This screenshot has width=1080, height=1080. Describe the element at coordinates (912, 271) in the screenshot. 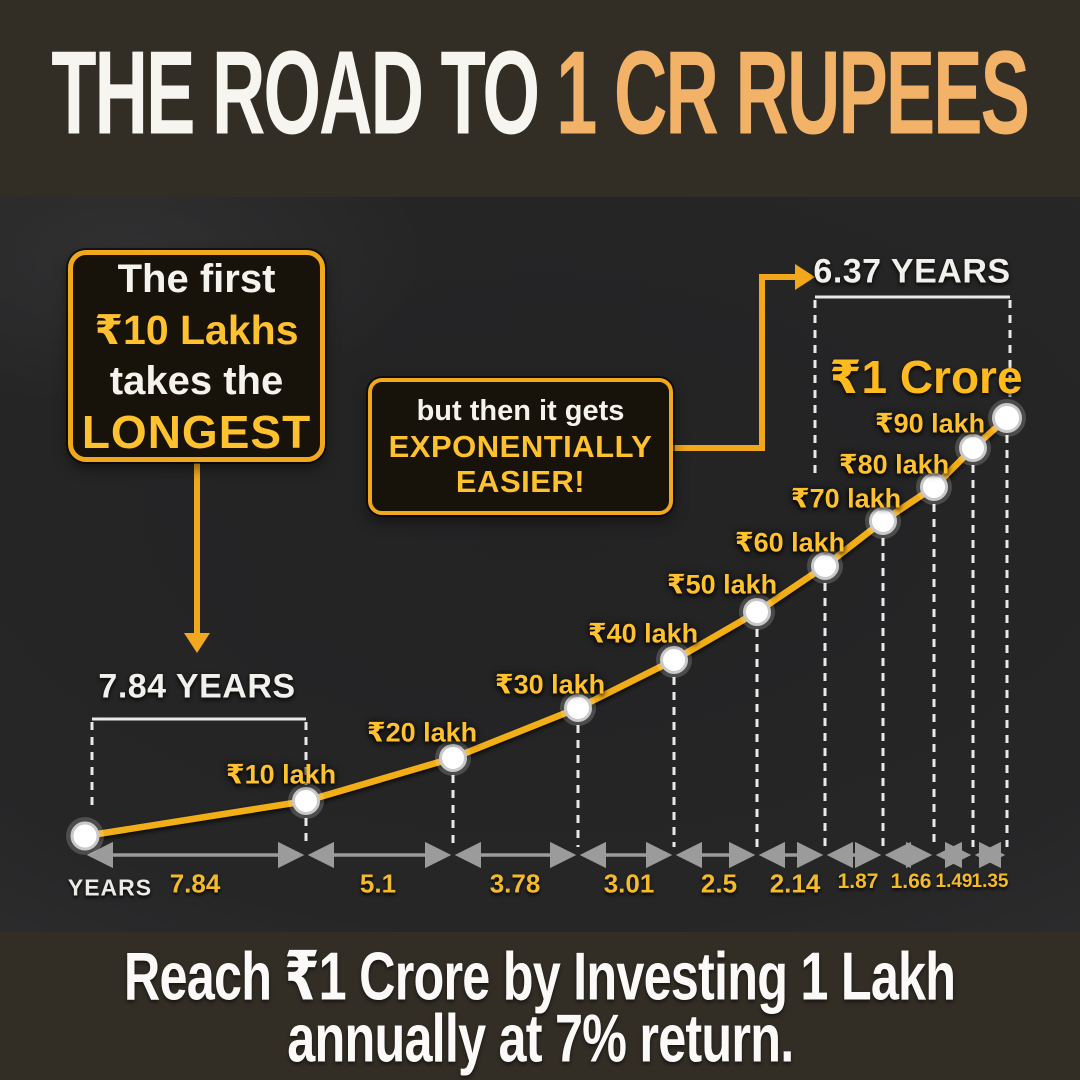

I see `last-span-label: 6.37 YEARS` at that location.